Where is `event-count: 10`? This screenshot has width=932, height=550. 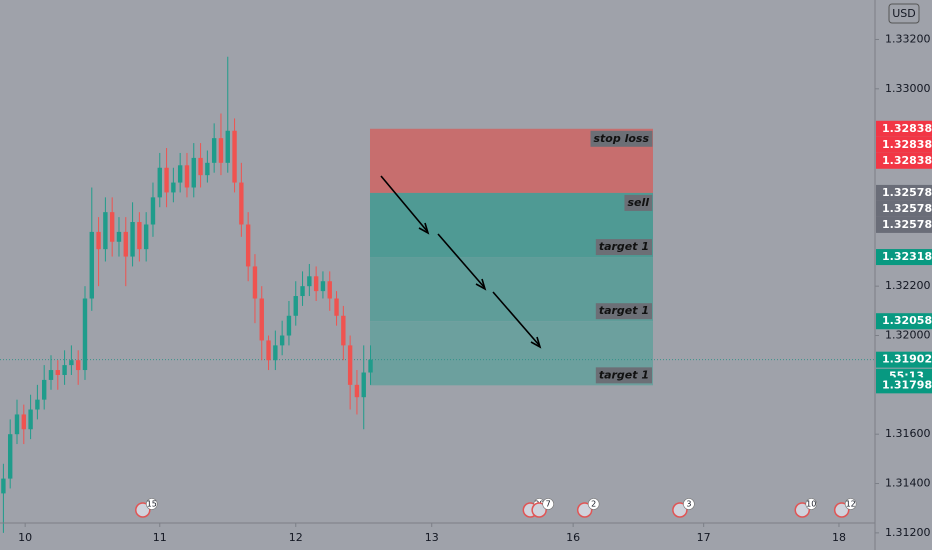 event-count: 10 is located at coordinates (811, 504).